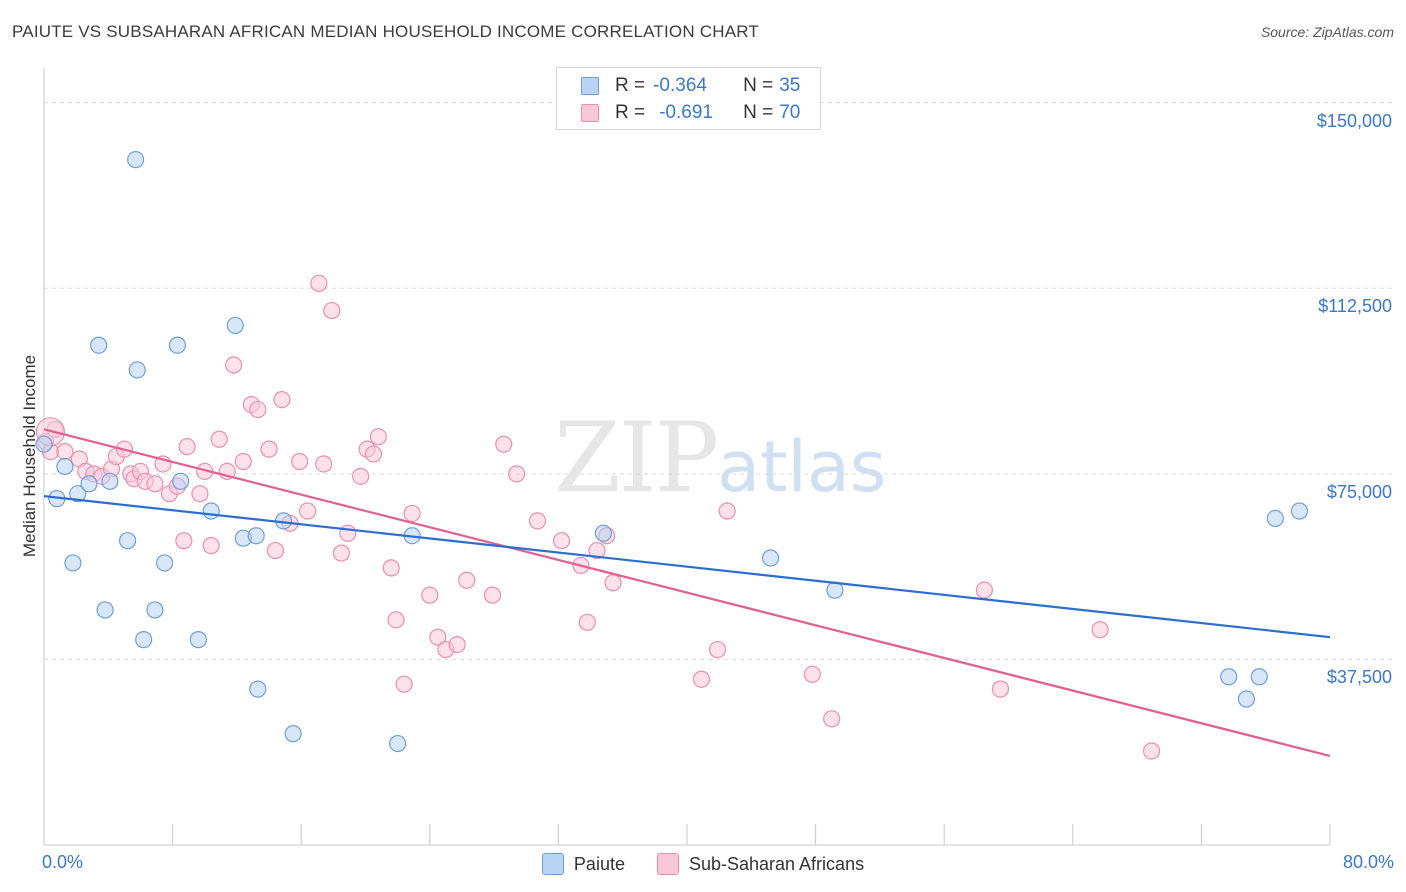  I want to click on paiute-swatch, so click(552, 864).